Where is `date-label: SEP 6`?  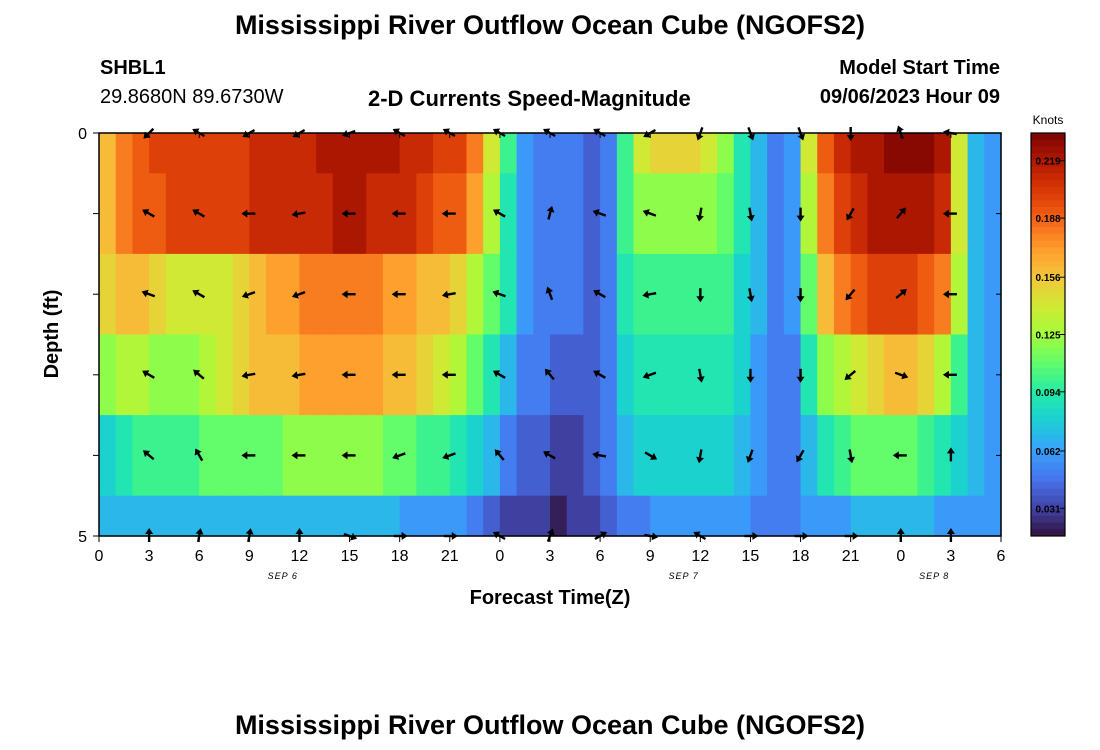 date-label: SEP 6 is located at coordinates (283, 576).